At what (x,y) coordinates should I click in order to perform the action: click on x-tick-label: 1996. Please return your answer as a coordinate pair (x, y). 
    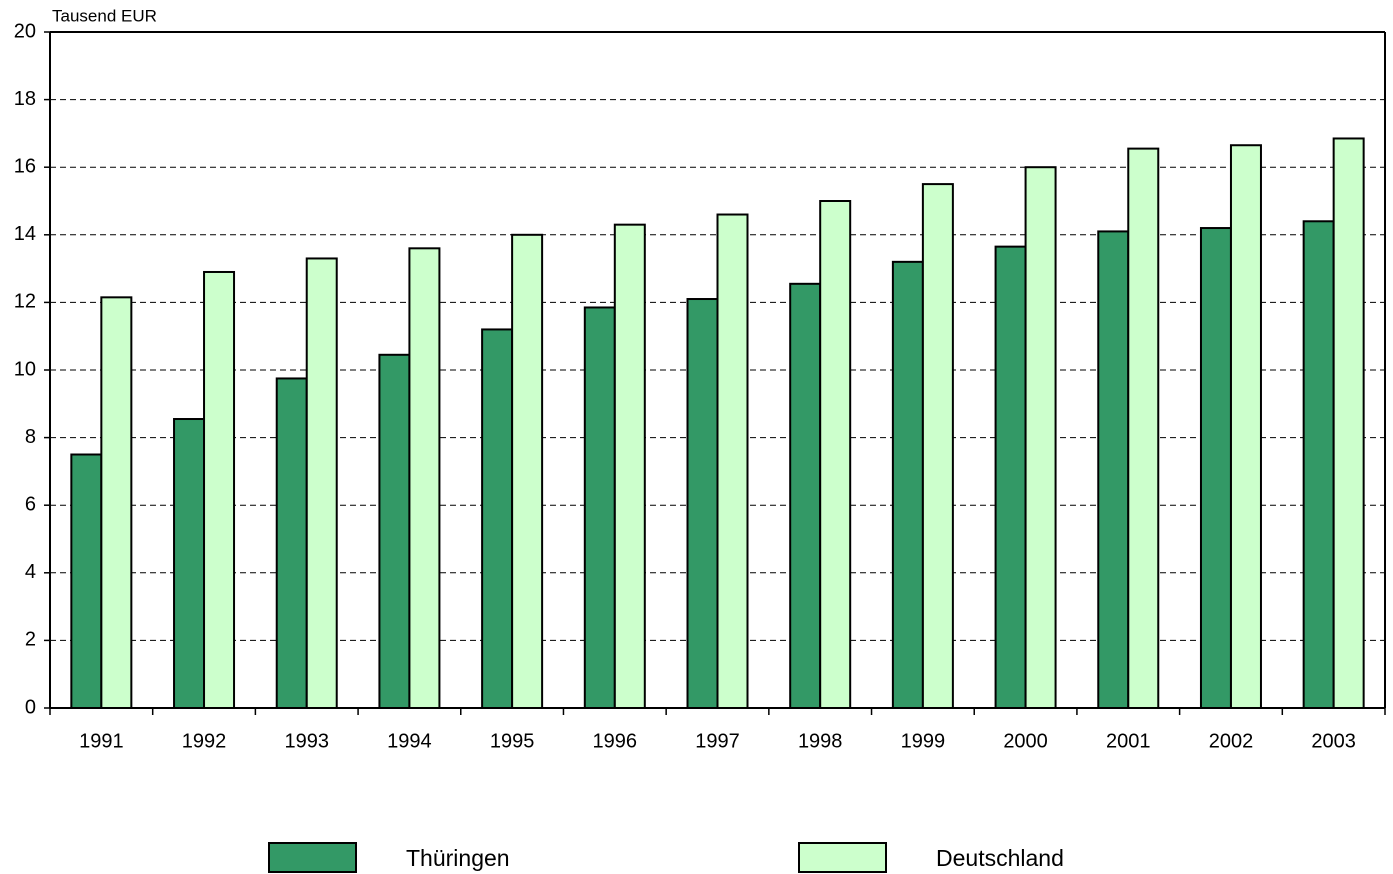
    Looking at the image, I should click on (615, 741).